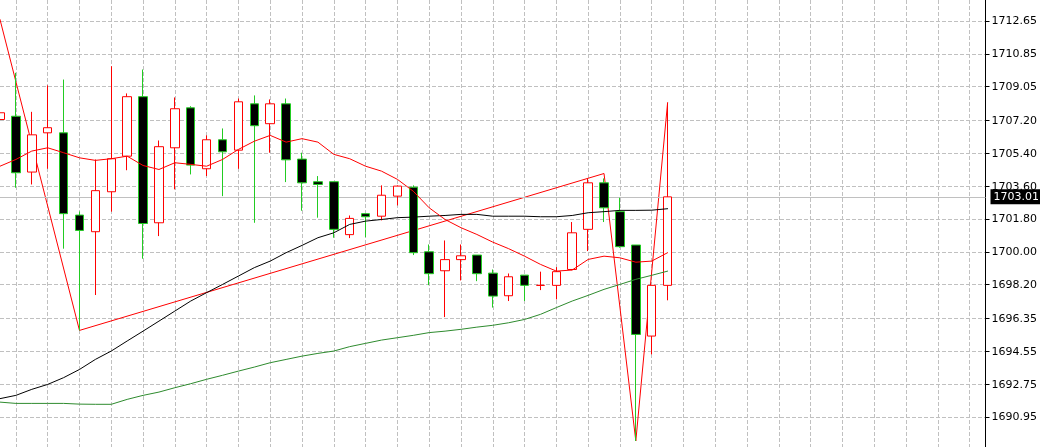 The image size is (1040, 447). What do you see at coordinates (1014, 219) in the screenshot?
I see `y-tick-label: 1701.80` at bounding box center [1014, 219].